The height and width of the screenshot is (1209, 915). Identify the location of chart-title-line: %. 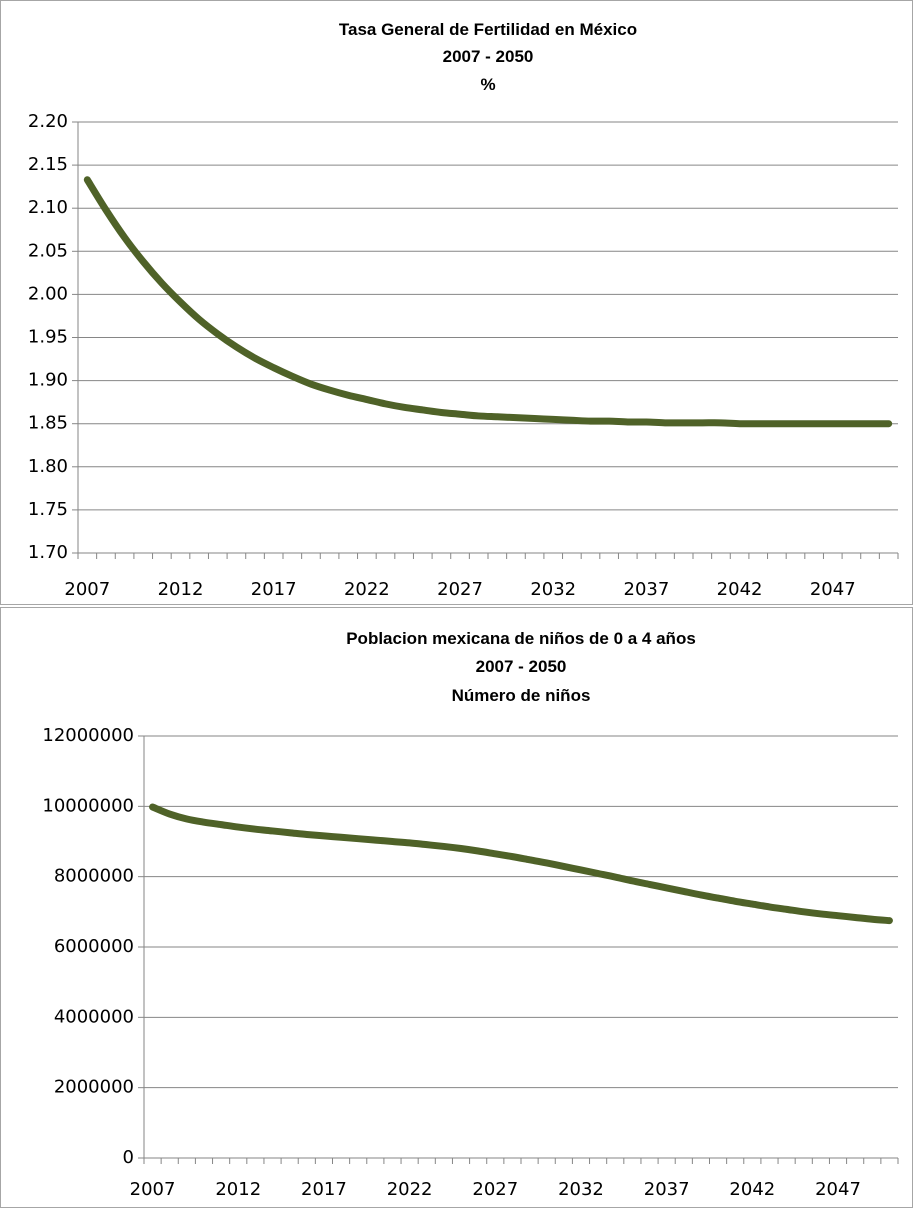
(487, 84).